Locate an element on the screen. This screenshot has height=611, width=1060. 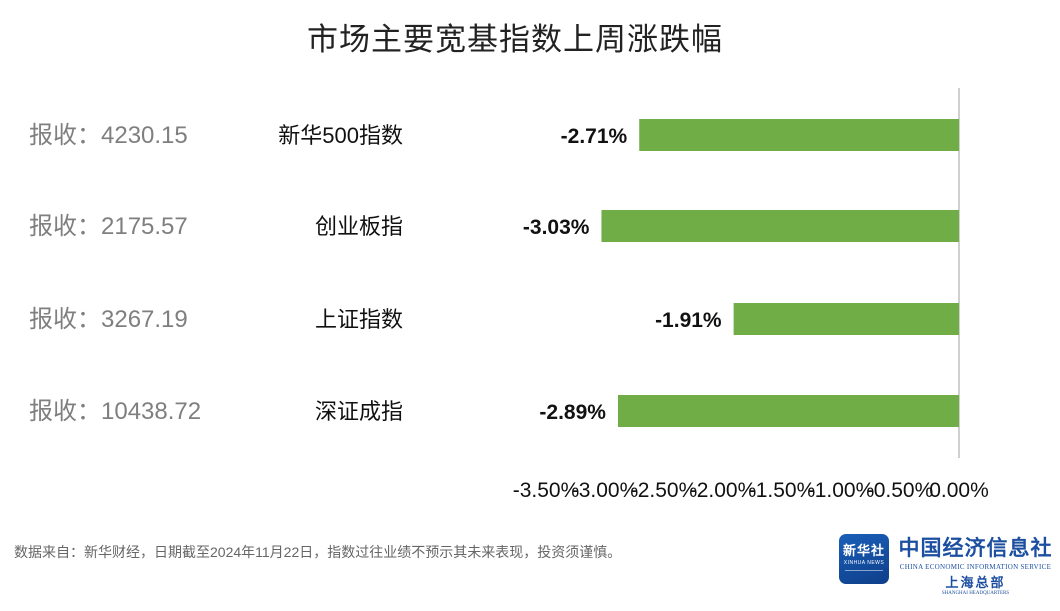
data-label: -1.91% is located at coordinates (688, 320).